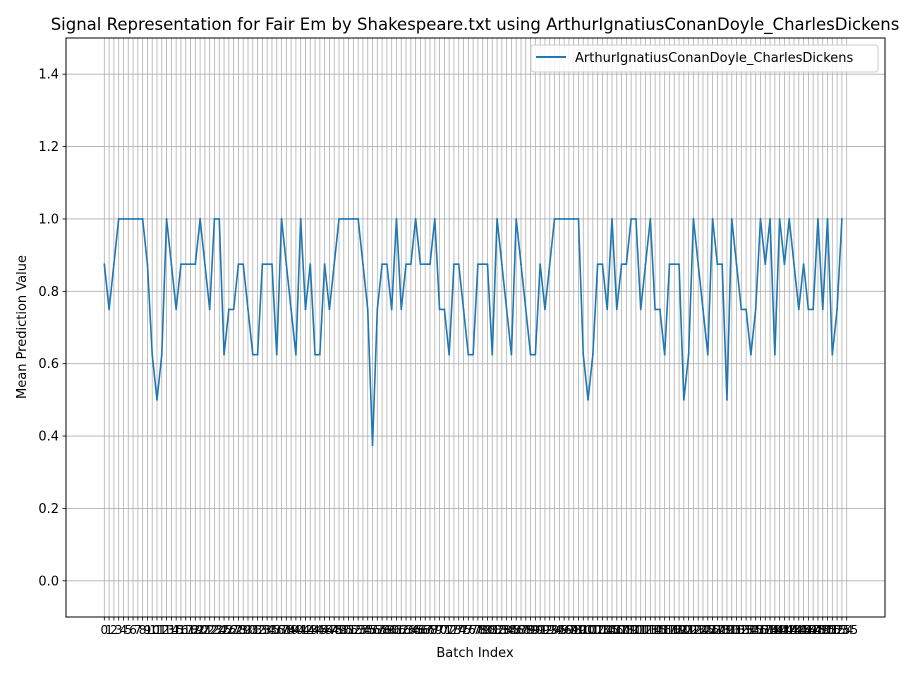 Image resolution: width=900 pixels, height=675 pixels. I want to click on x-tick-label: 3, so click(119, 630).